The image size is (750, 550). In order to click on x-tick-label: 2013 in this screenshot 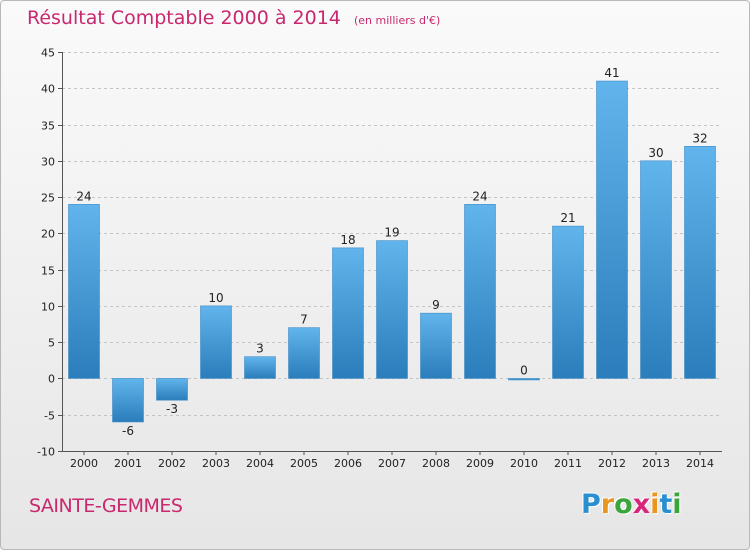, I will do `click(656, 463)`.